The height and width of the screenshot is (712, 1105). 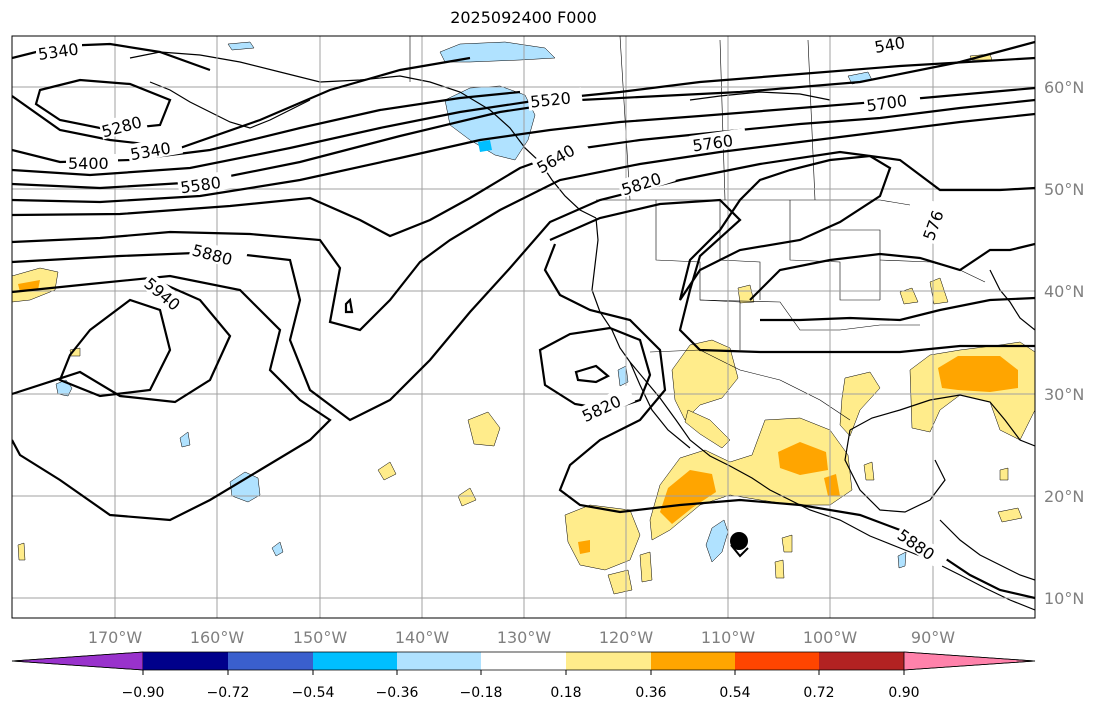 What do you see at coordinates (1064, 496) in the screenshot?
I see `lat-label-20n: 20°N` at bounding box center [1064, 496].